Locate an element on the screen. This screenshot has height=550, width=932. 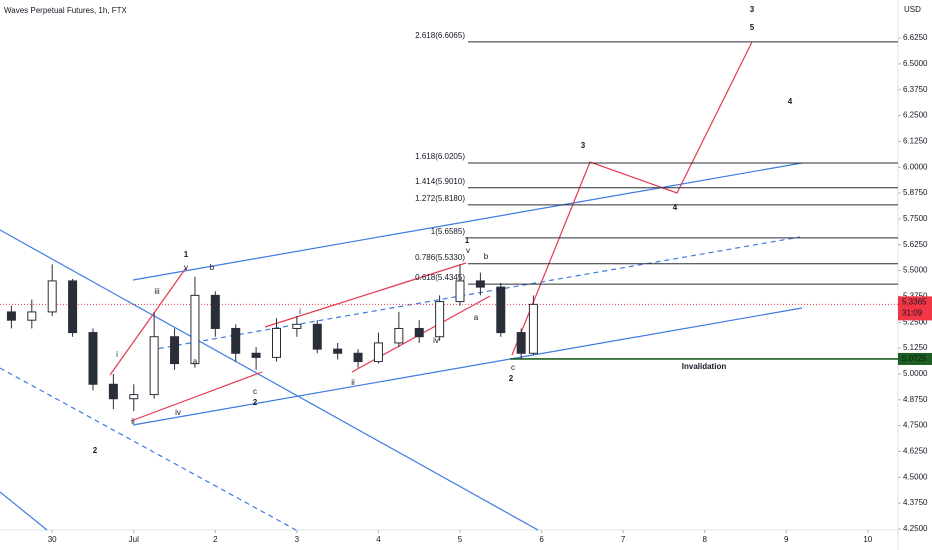
last-price-tag is located at coordinates (915, 308).